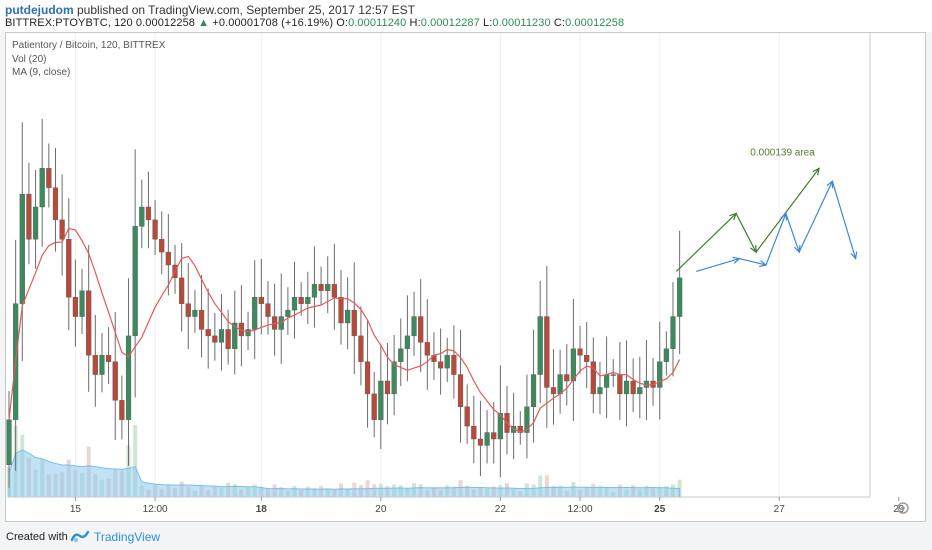  Describe the element at coordinates (39, 10) in the screenshot. I see `author-link: putdejudom` at that location.